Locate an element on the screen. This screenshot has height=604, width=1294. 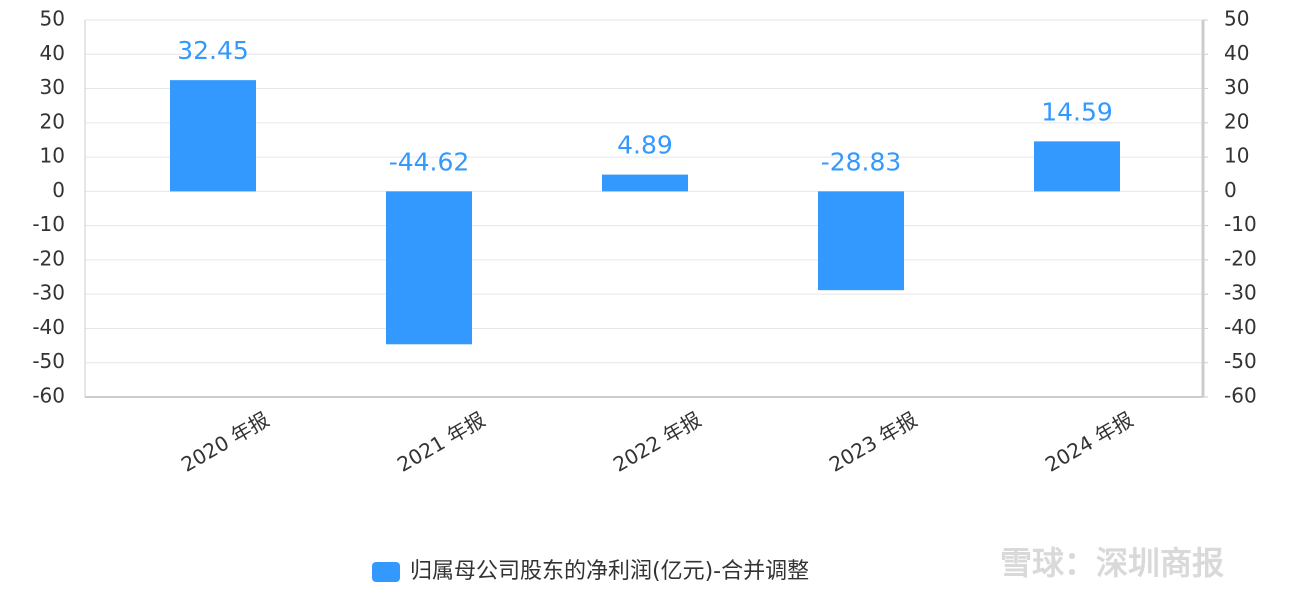
y2-tick-label: -30 is located at coordinates (1240, 293).